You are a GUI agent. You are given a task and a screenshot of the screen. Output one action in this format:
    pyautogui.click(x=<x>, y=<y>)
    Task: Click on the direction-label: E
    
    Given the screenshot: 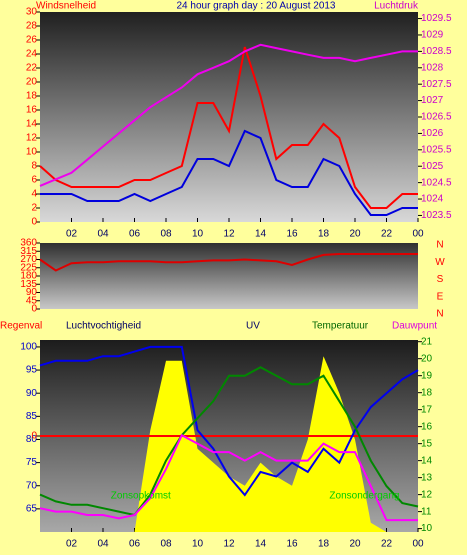 What is the action you would take?
    pyautogui.click(x=440, y=296)
    